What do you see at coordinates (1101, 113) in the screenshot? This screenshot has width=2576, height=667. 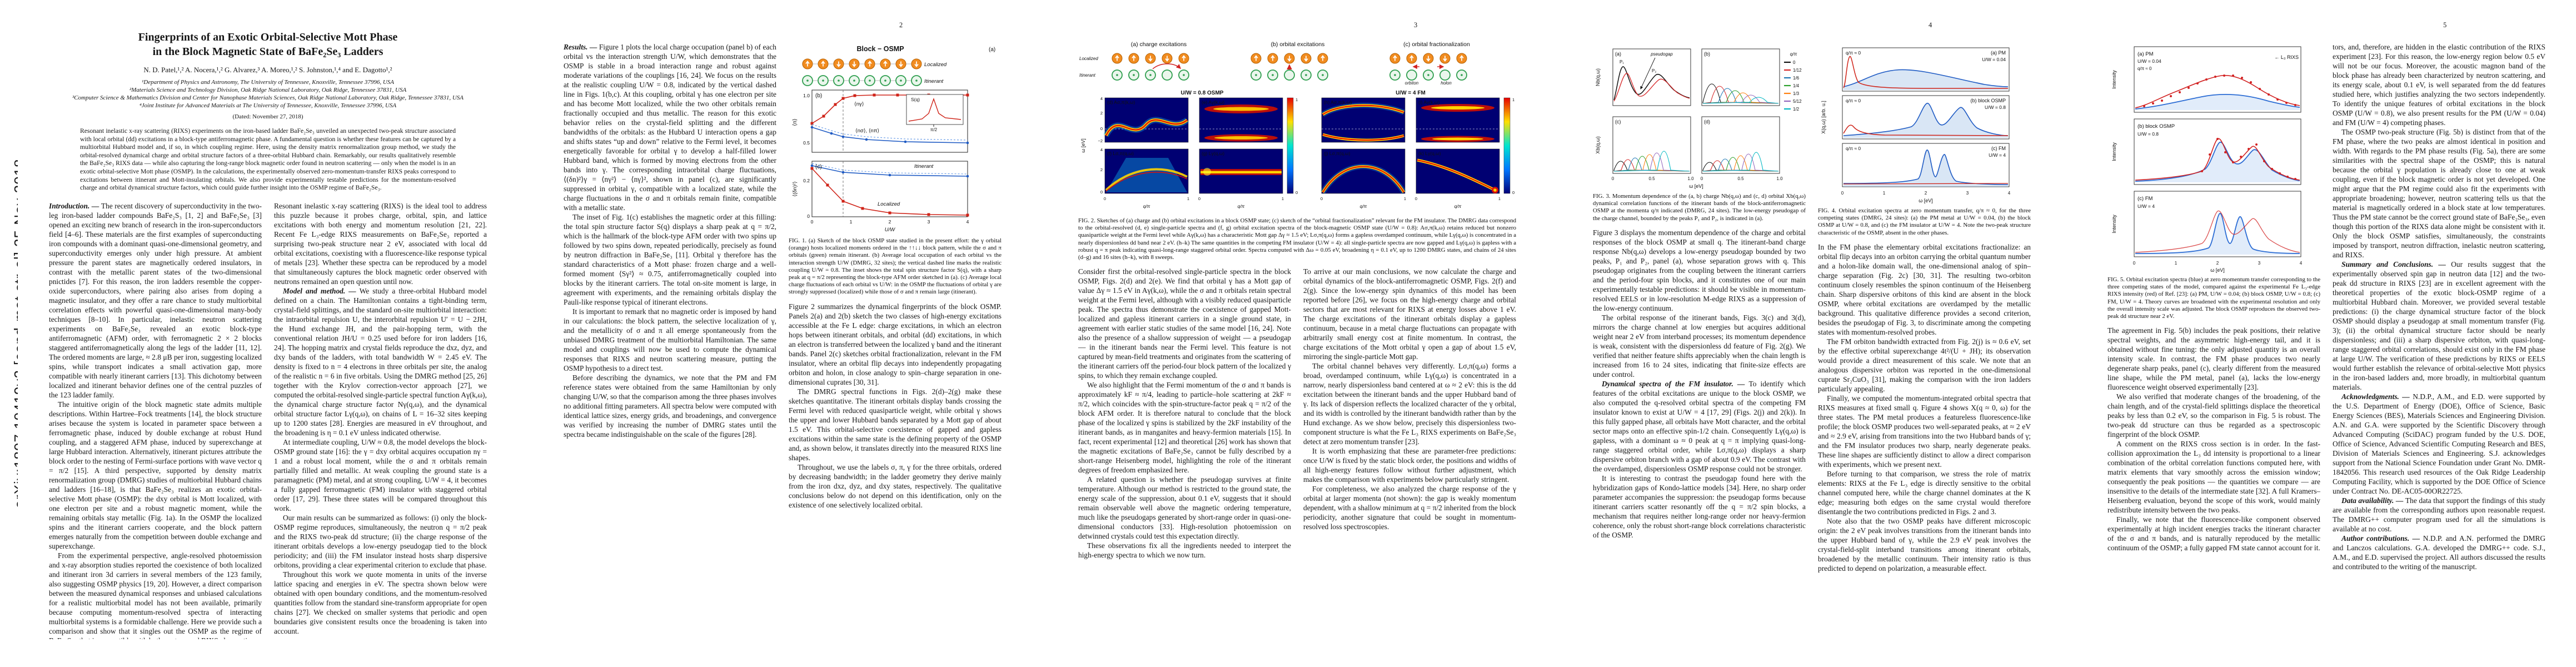 I see `svg-text: 2` at bounding box center [1101, 113].